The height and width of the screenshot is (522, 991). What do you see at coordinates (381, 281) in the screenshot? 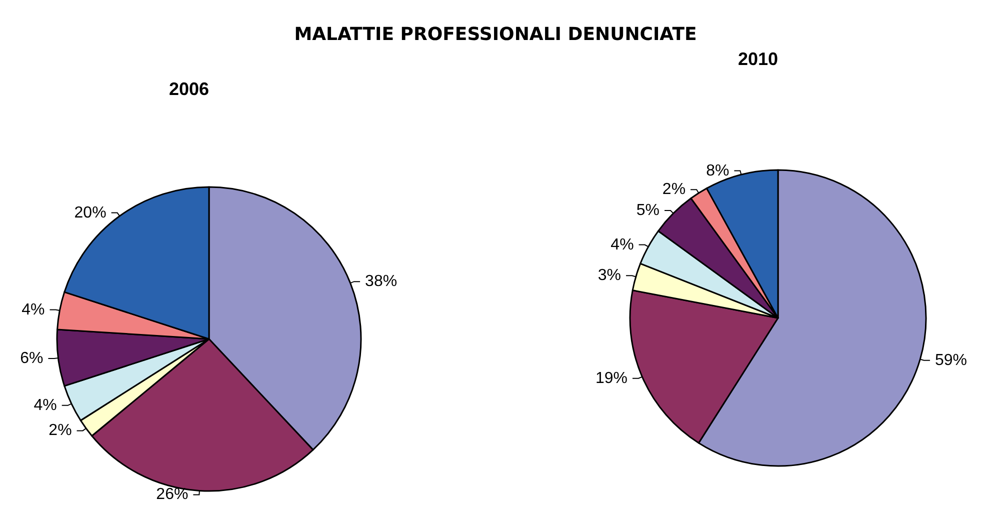
I see `data-label: 38%` at bounding box center [381, 281].